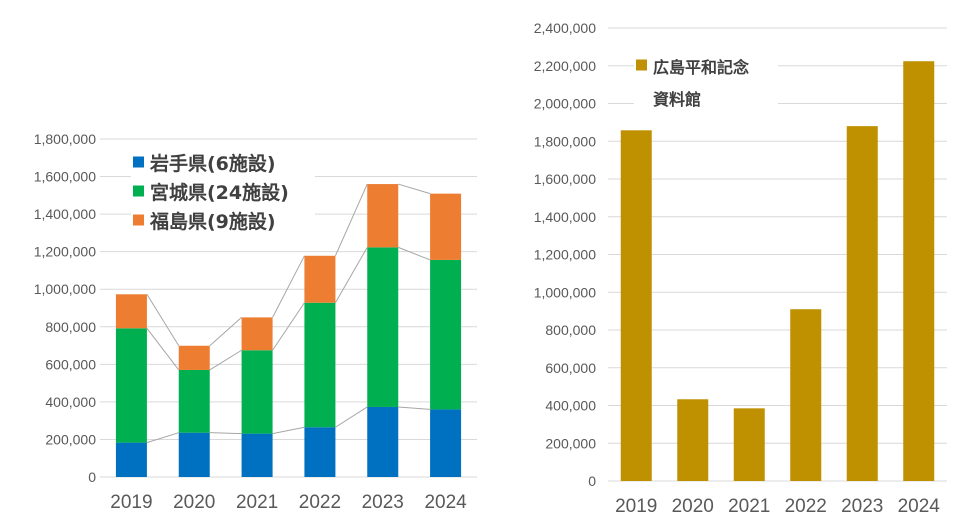  Describe the element at coordinates (212, 221) in the screenshot. I see `legend-label: 福島県(9施設)` at that location.